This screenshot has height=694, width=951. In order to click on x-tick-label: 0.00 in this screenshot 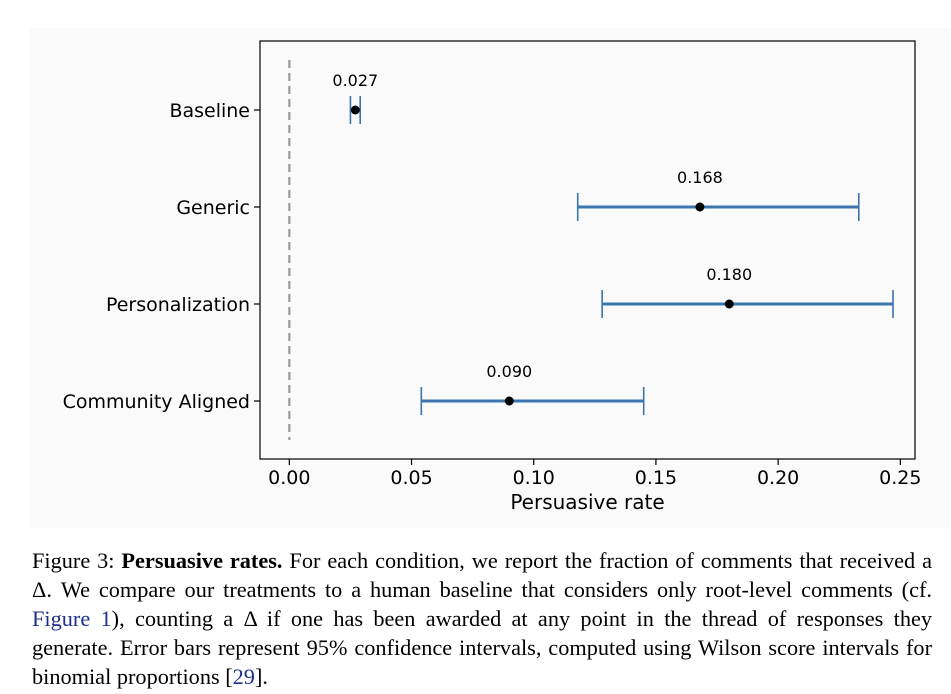, I will do `click(289, 478)`.